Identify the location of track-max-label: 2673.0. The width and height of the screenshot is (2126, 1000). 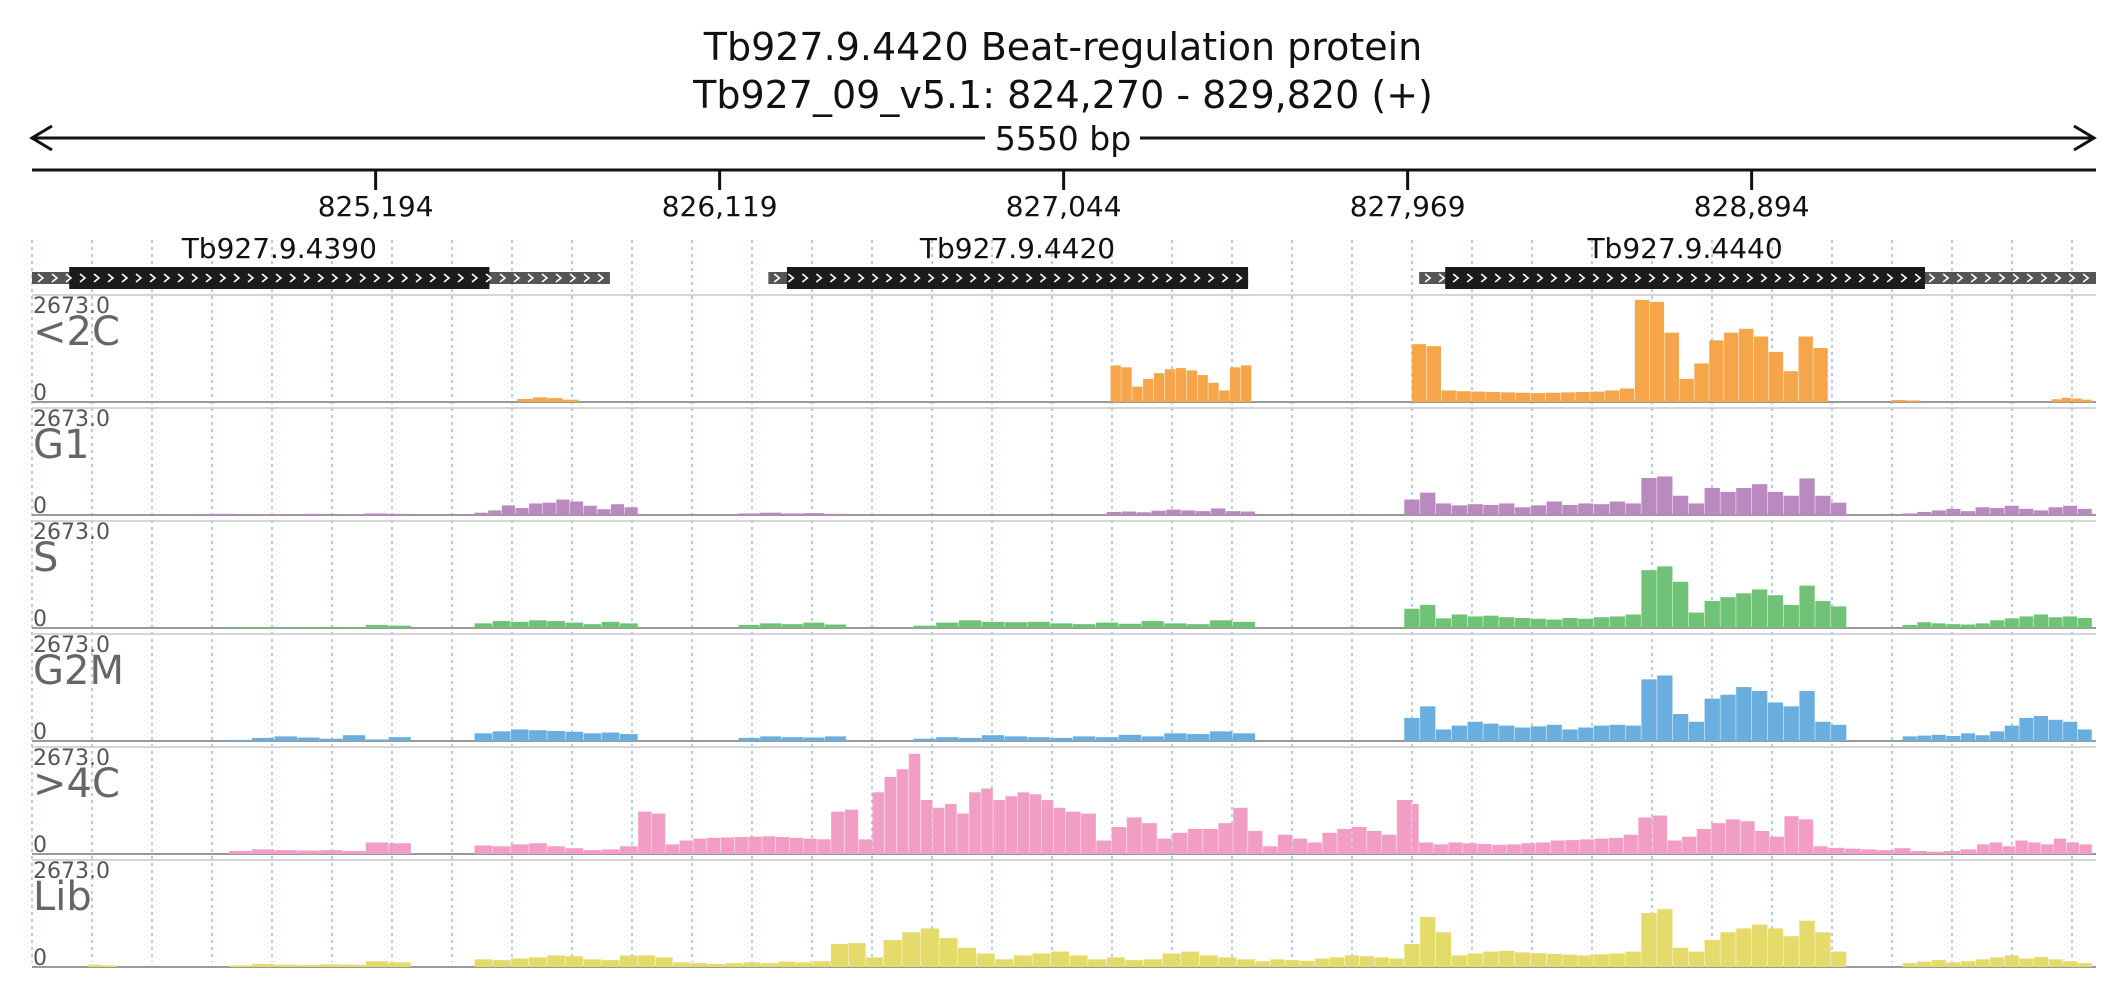
(71, 306).